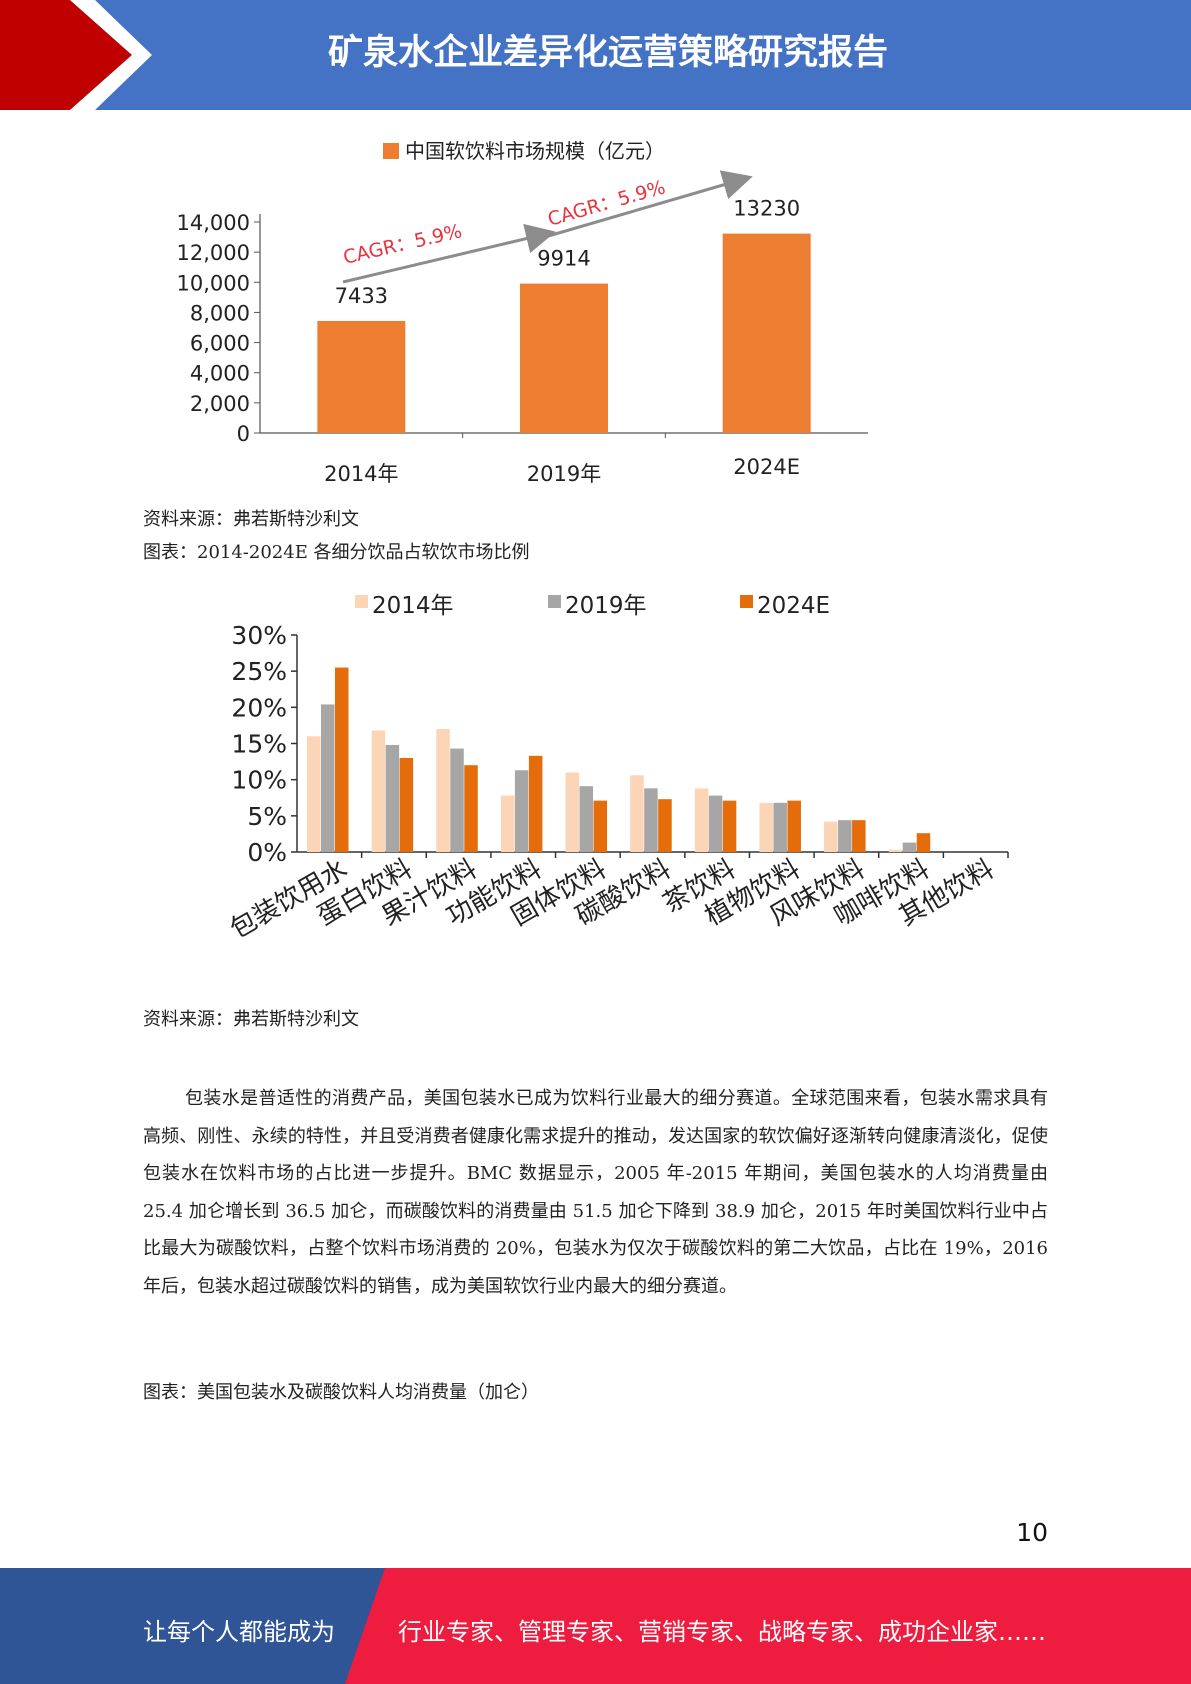  What do you see at coordinates (361, 474) in the screenshot?
I see `x-tick-label: 2014年` at bounding box center [361, 474].